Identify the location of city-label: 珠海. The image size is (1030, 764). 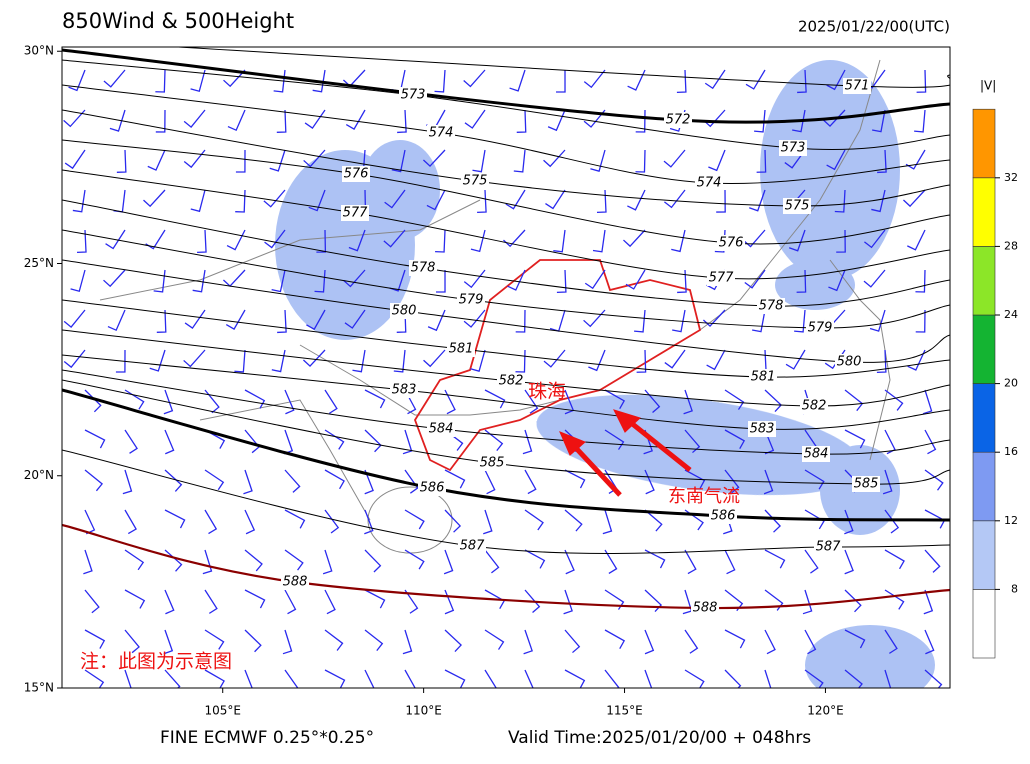
(547, 392).